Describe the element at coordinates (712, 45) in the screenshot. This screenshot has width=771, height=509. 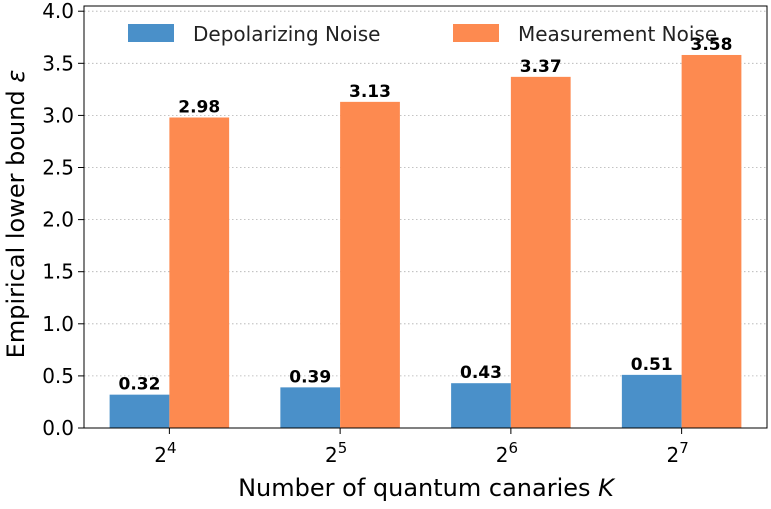
I see `data-label-measurement-3: 3.58` at that location.